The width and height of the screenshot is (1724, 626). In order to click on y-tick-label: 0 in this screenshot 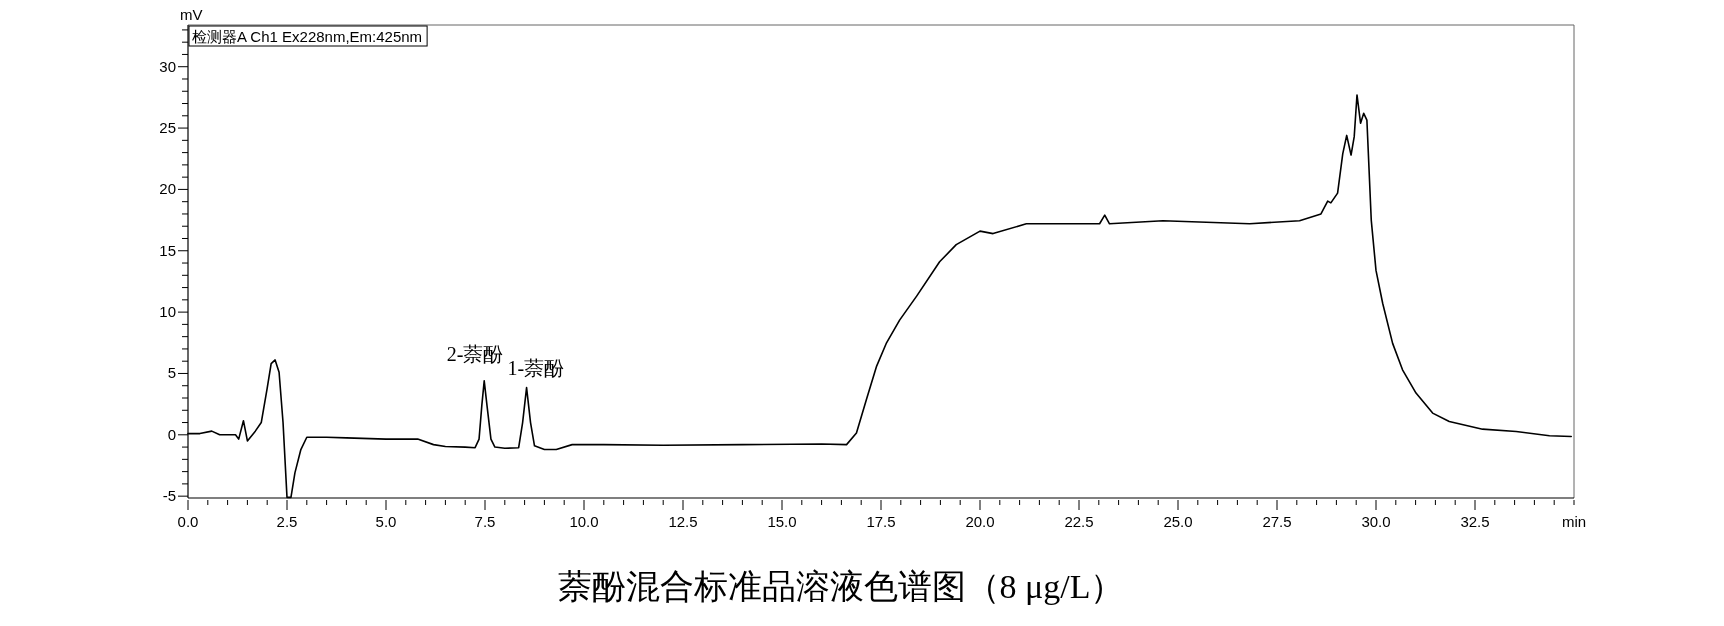, I will do `click(171, 434)`.